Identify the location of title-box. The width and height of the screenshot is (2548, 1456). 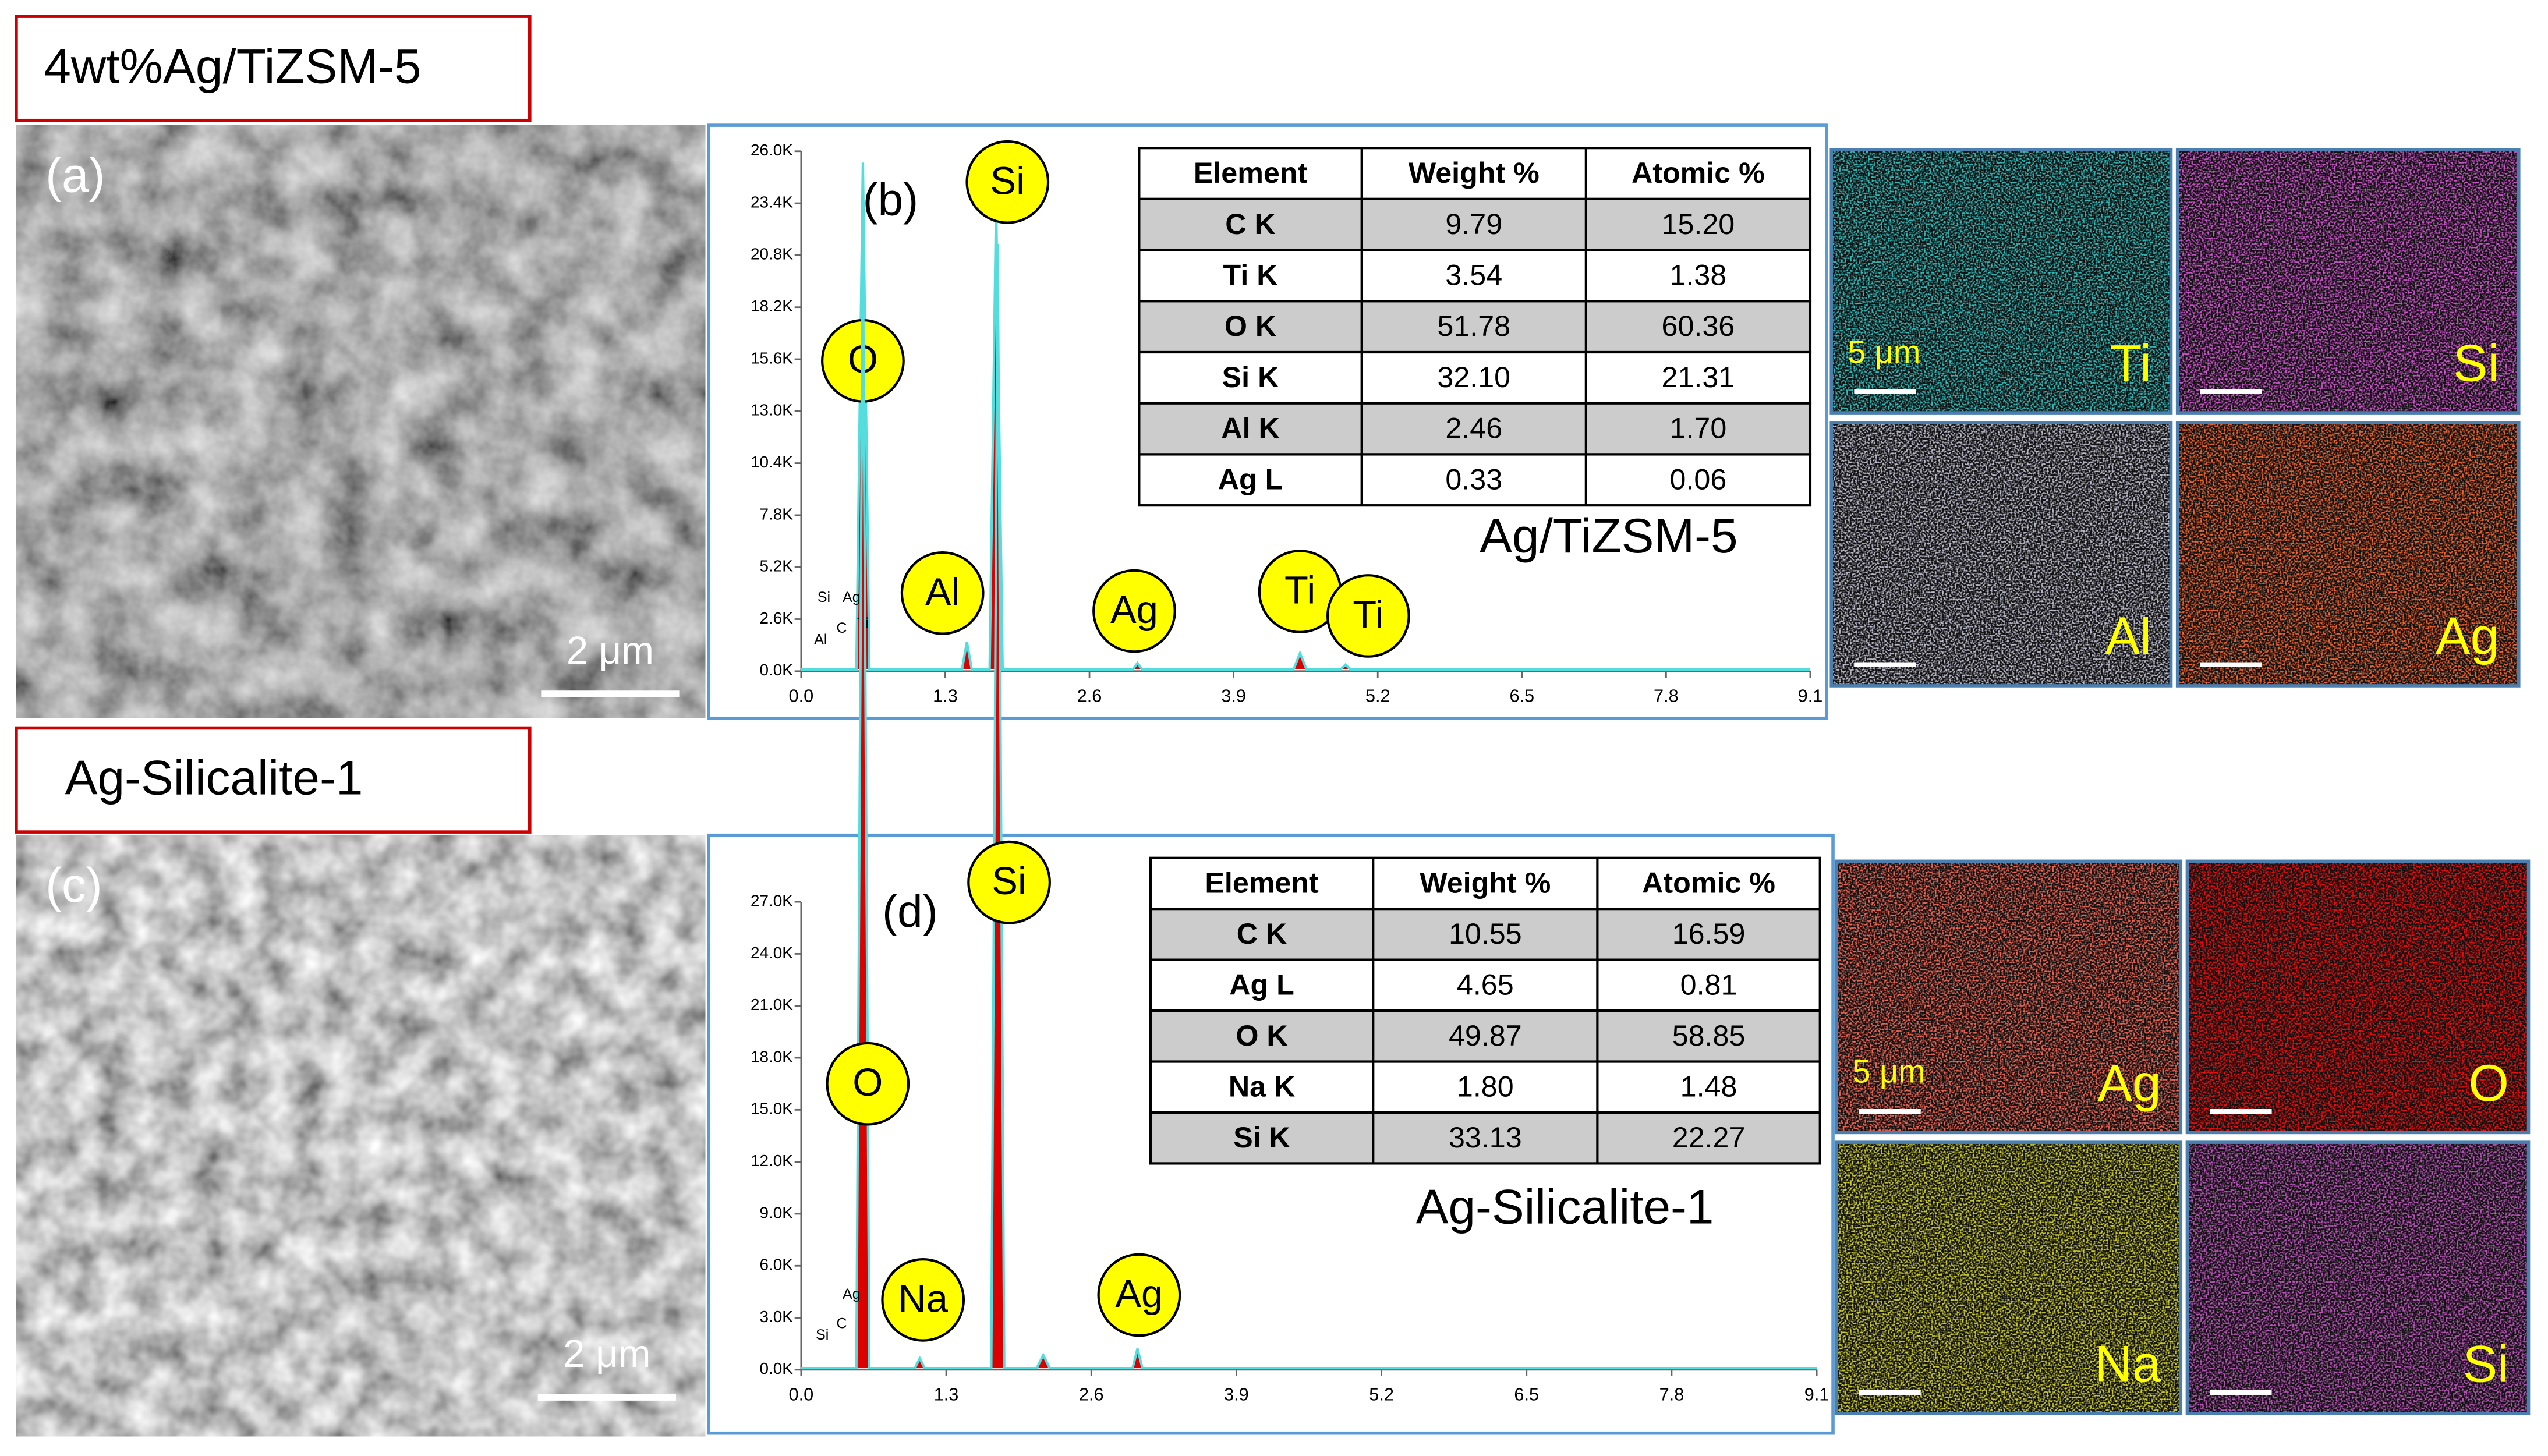
(273, 68).